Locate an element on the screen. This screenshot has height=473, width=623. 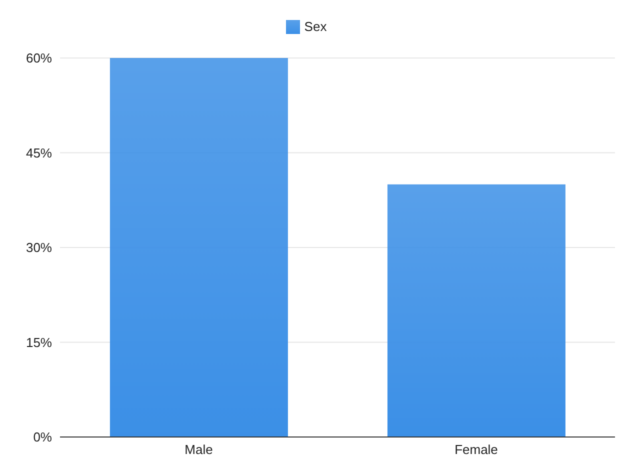
y-tick-label: 60% is located at coordinates (39, 58).